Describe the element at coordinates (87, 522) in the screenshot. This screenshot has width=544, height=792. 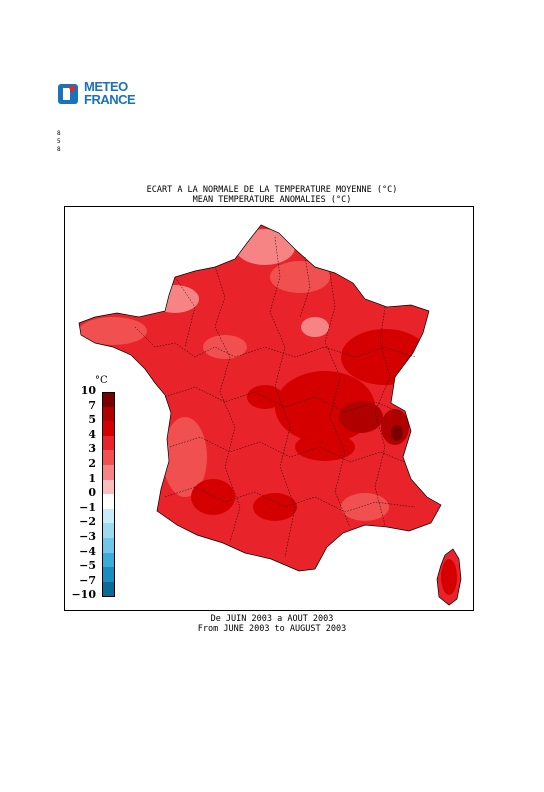
I see `legend-label: −2` at that location.